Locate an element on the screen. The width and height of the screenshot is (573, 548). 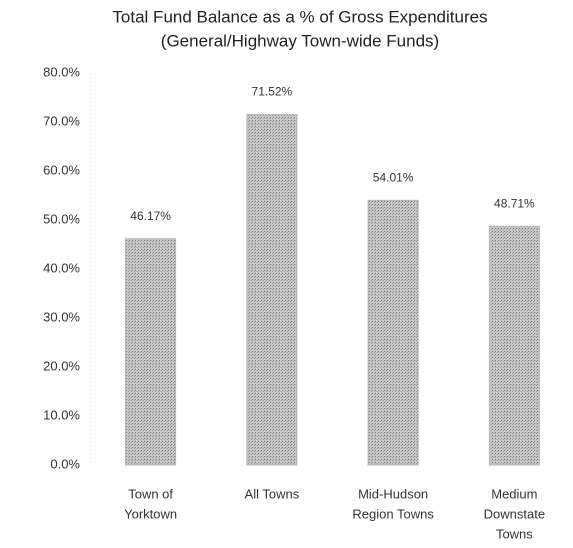
data-label: 48.71% is located at coordinates (514, 203).